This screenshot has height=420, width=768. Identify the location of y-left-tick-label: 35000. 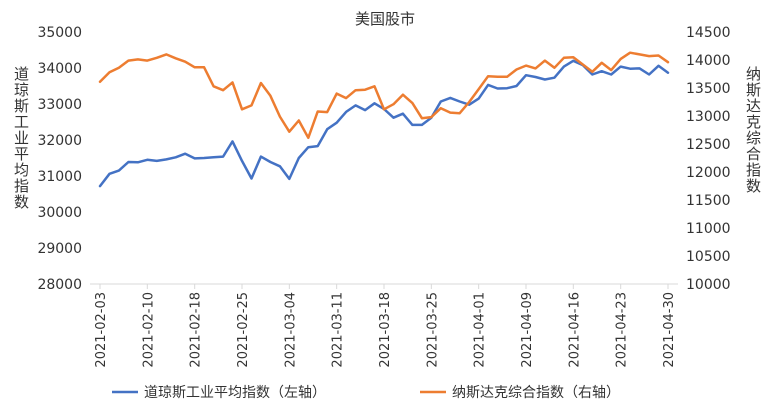
(59, 33).